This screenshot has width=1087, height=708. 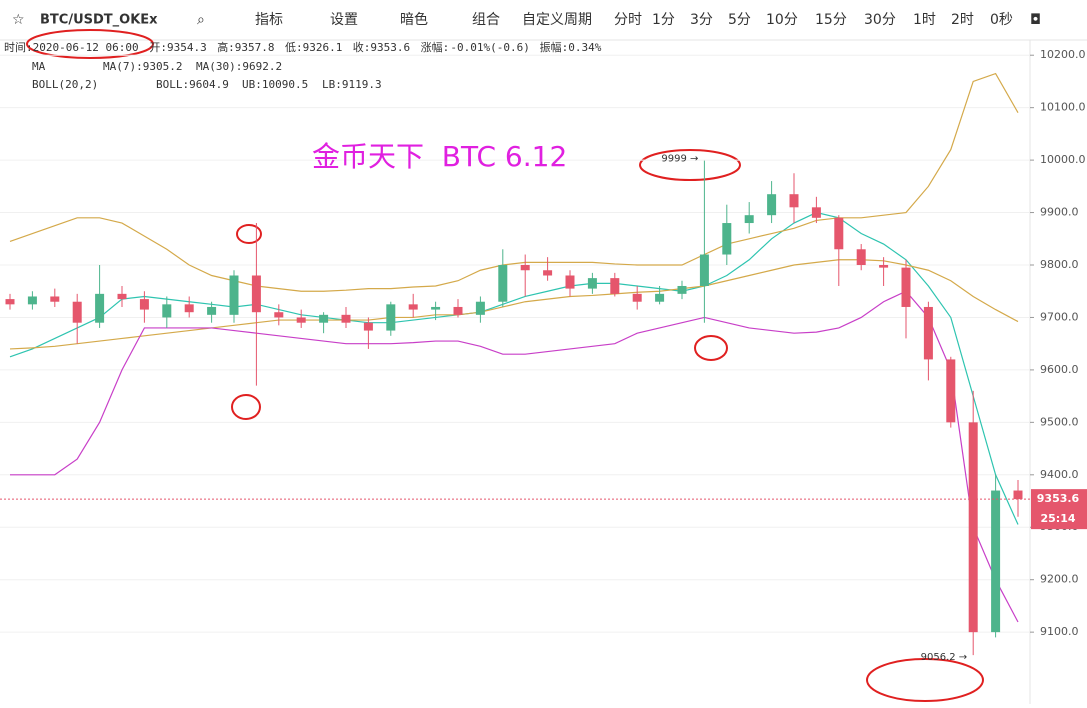 I want to click on indicator-value: BOLL:9604.9, so click(x=192, y=84).